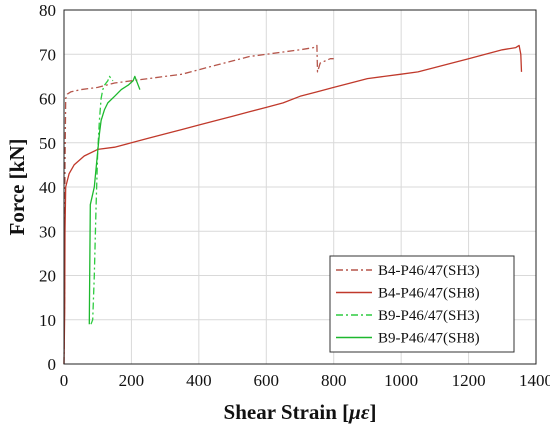  Describe the element at coordinates (52, 364) in the screenshot. I see `y-tick-label: 0` at that location.